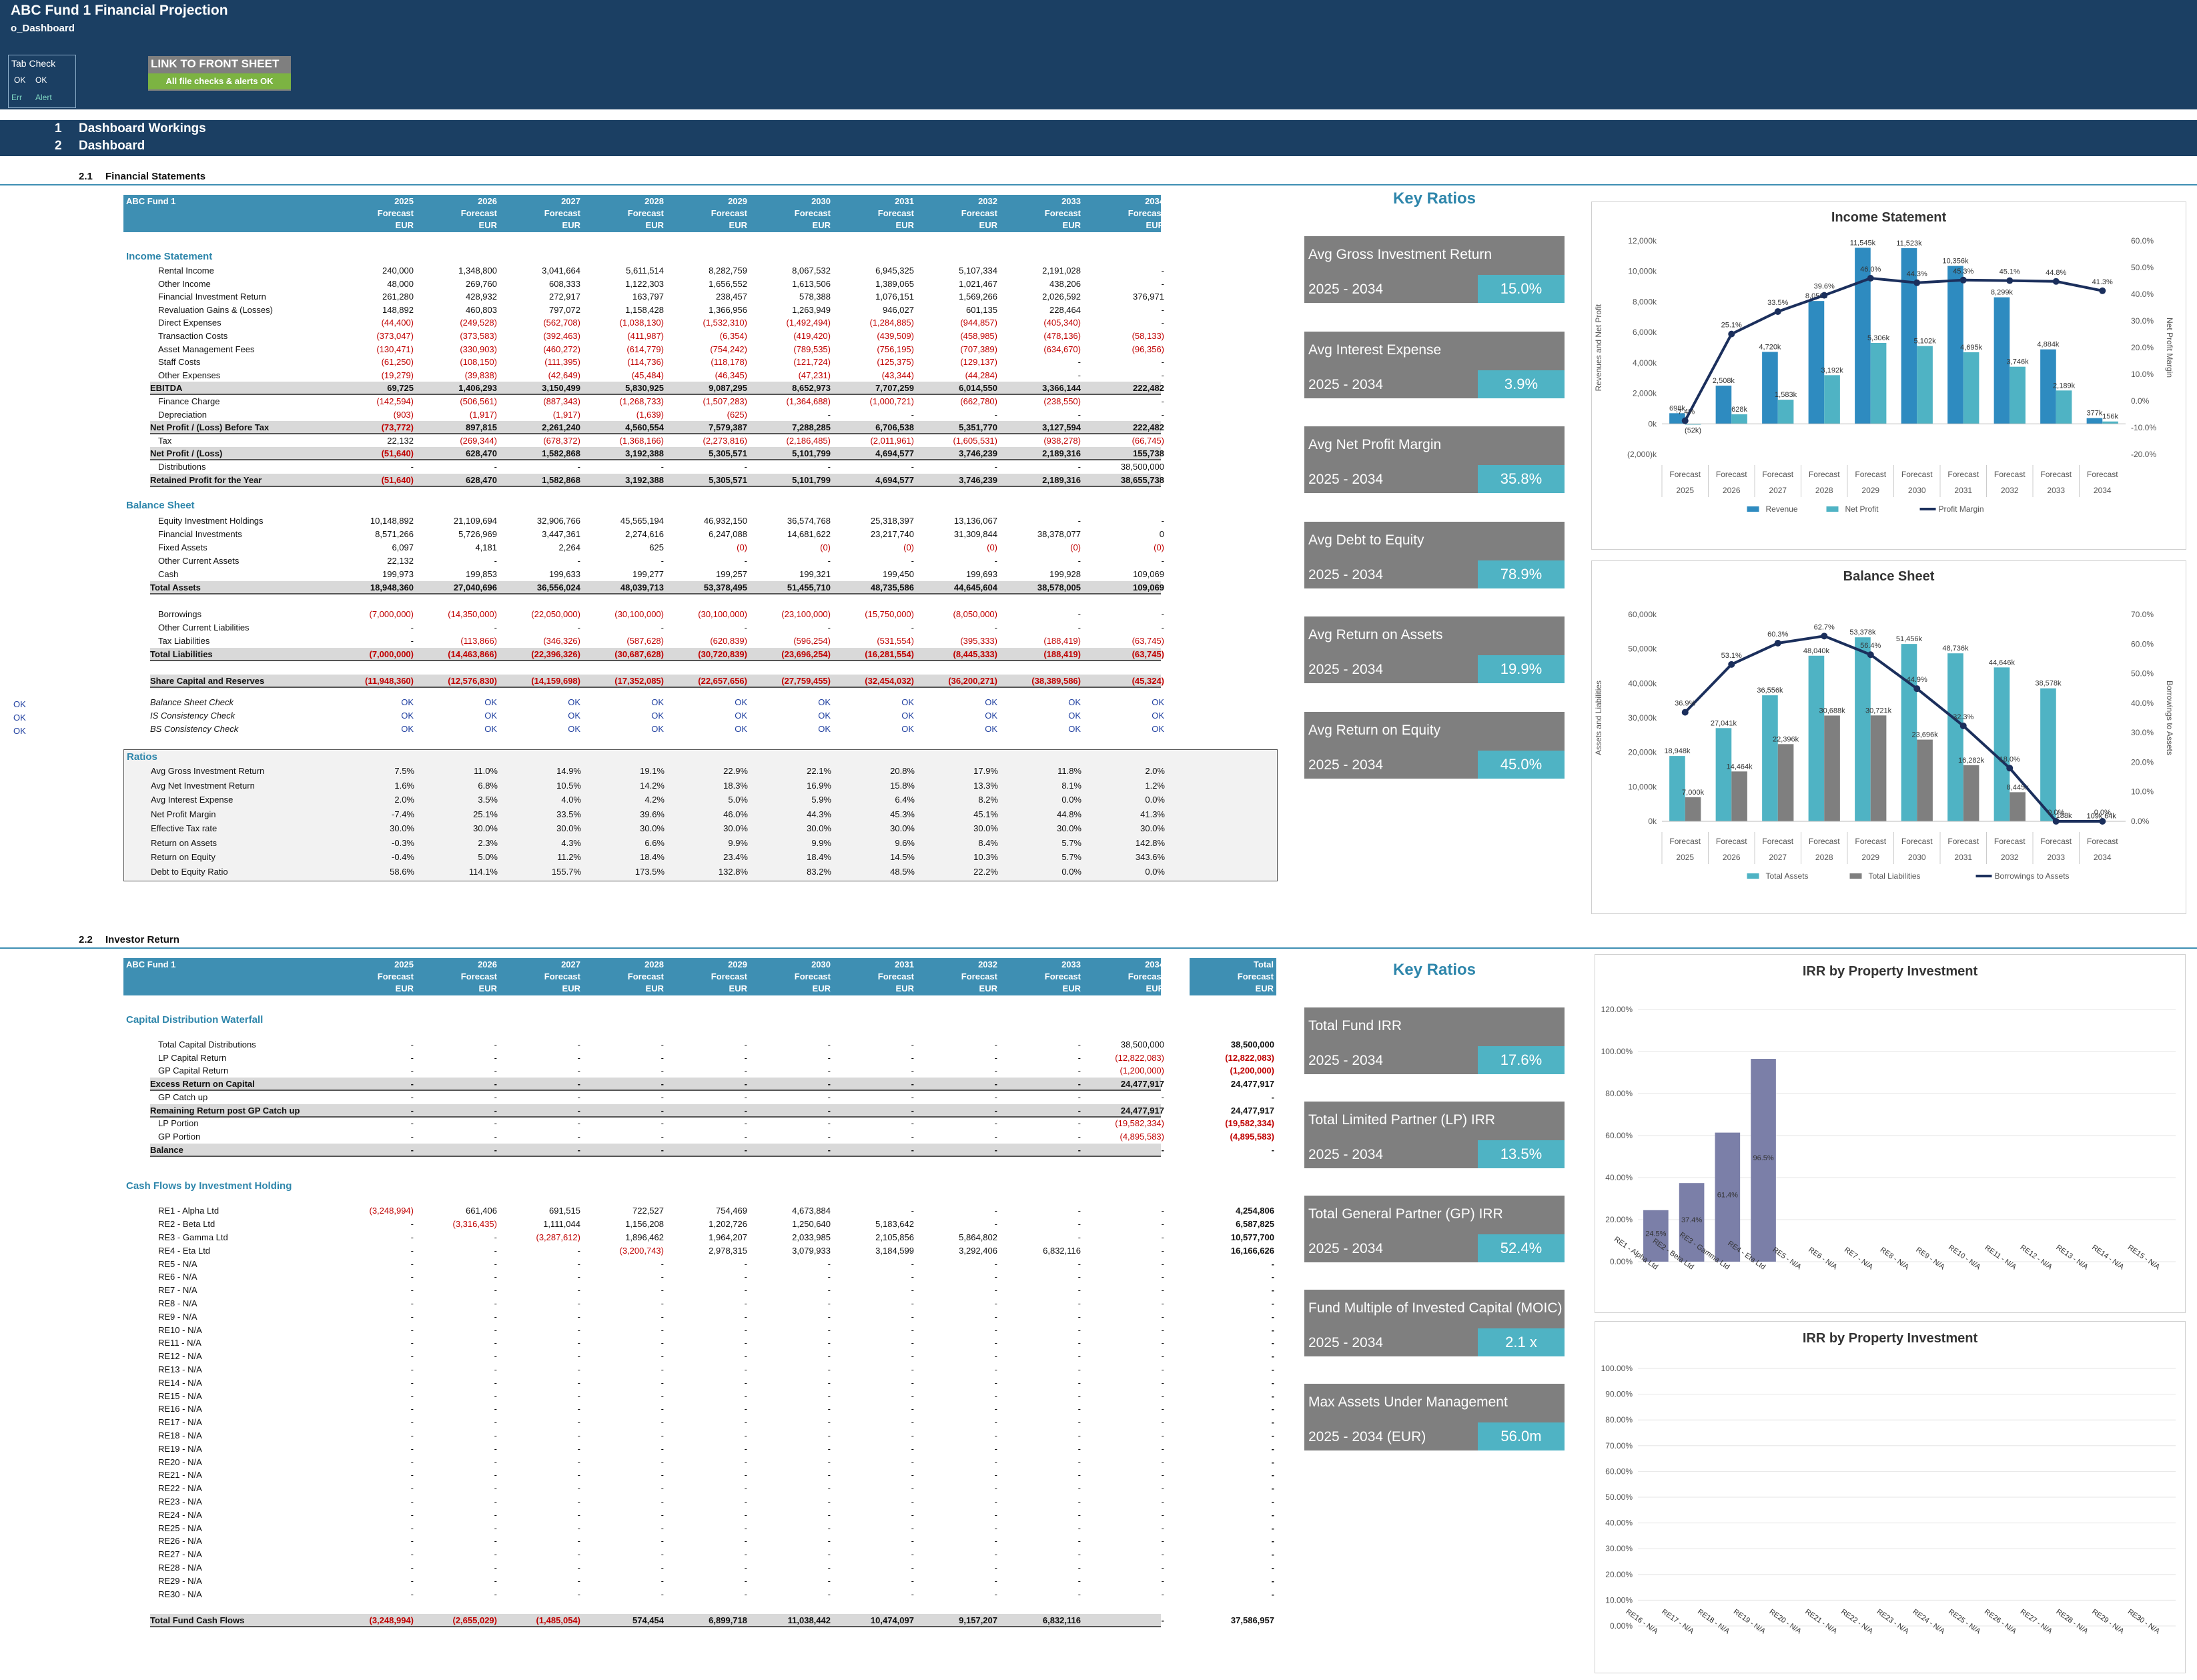 Image resolution: width=2197 pixels, height=1680 pixels. I want to click on income-row-value: (114,736), so click(645, 363).